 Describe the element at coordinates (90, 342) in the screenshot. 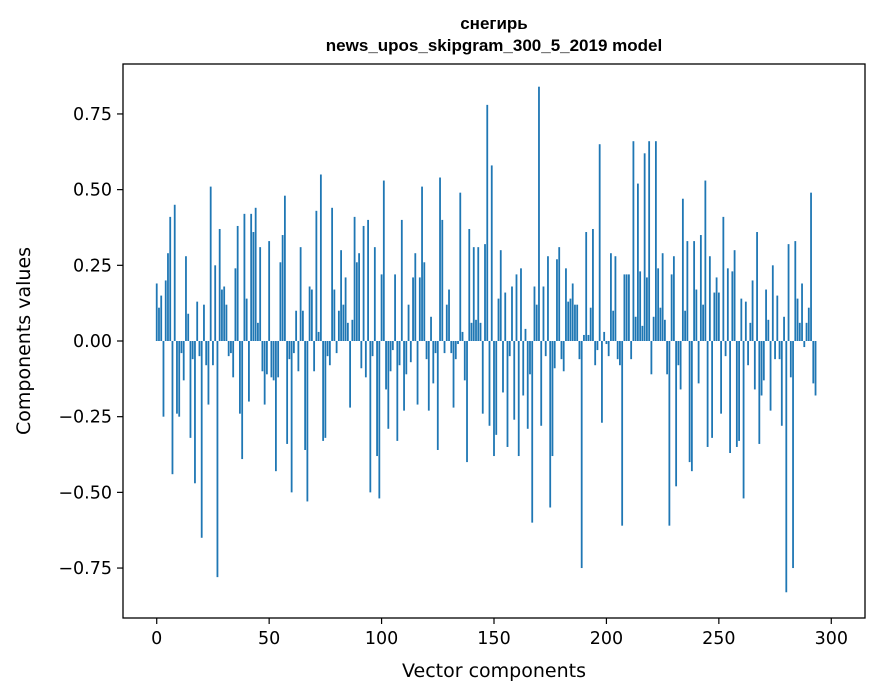

I see `y-axis: −0.75 −0.50 −0.25 0.00 0.25 0.50 0.75` at that location.